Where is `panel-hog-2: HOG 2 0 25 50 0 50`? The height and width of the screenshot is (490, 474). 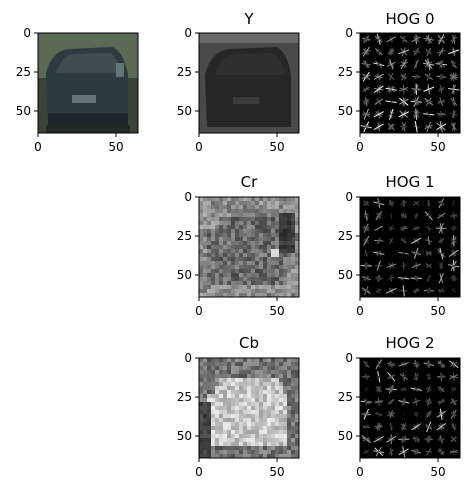 panel-hog-2: HOG 2 0 25 50 0 50 is located at coordinates (399, 406).